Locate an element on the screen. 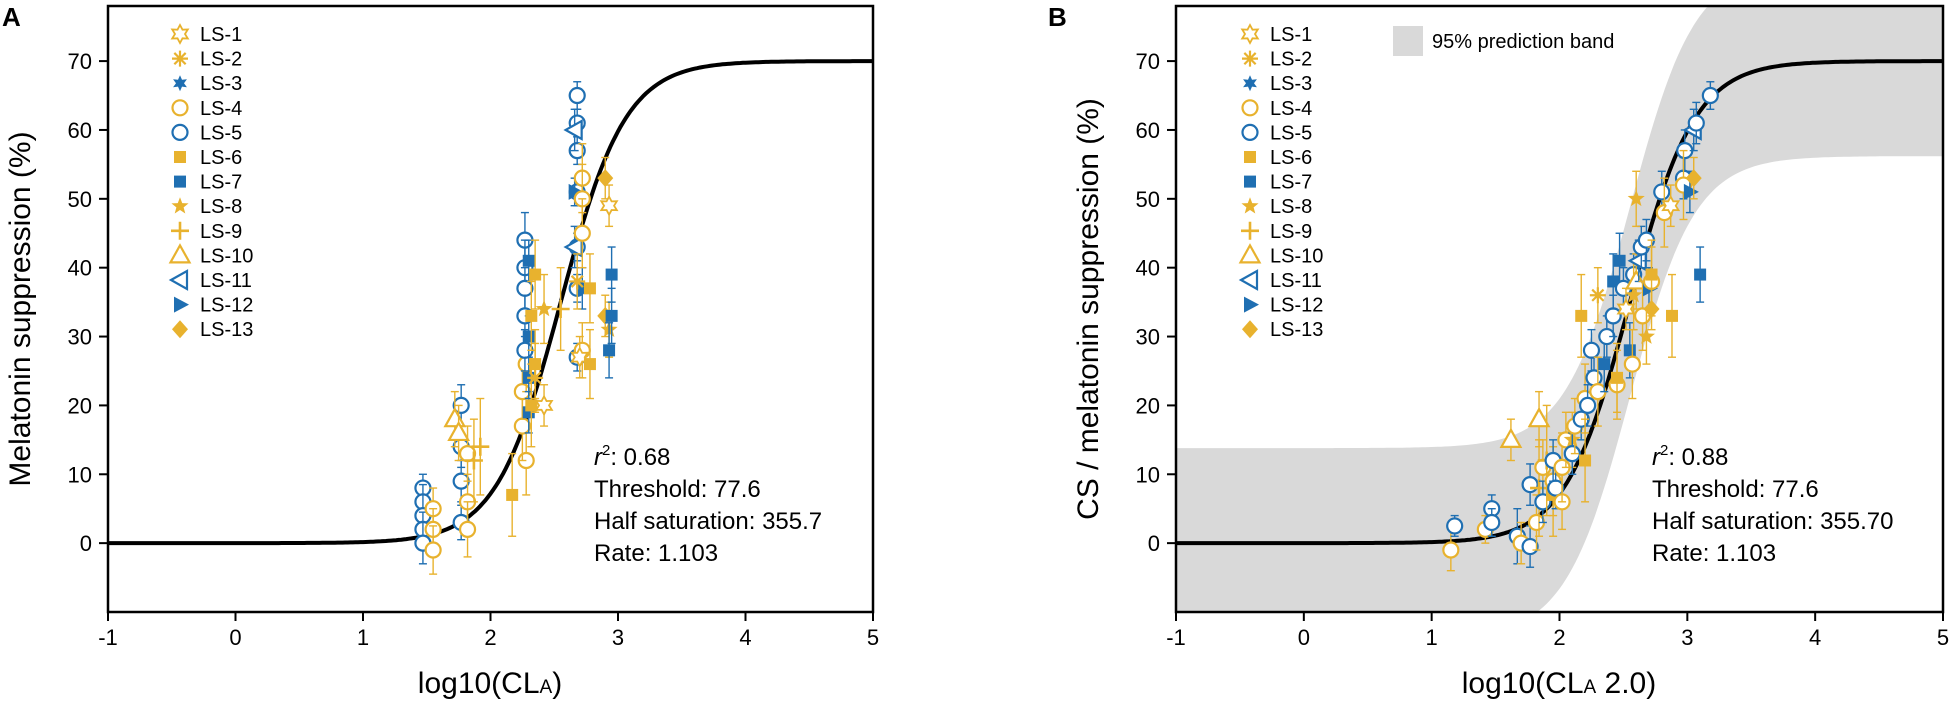 This screenshot has height=704, width=1955. legend-label: LS-5 is located at coordinates (221, 133).